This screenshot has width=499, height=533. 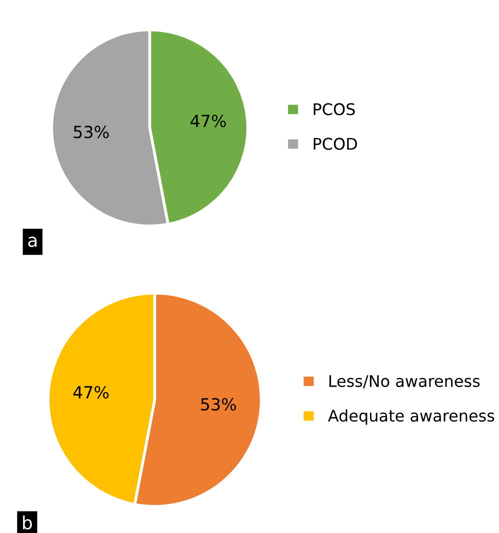 What do you see at coordinates (32, 242) in the screenshot?
I see `text: a` at bounding box center [32, 242].